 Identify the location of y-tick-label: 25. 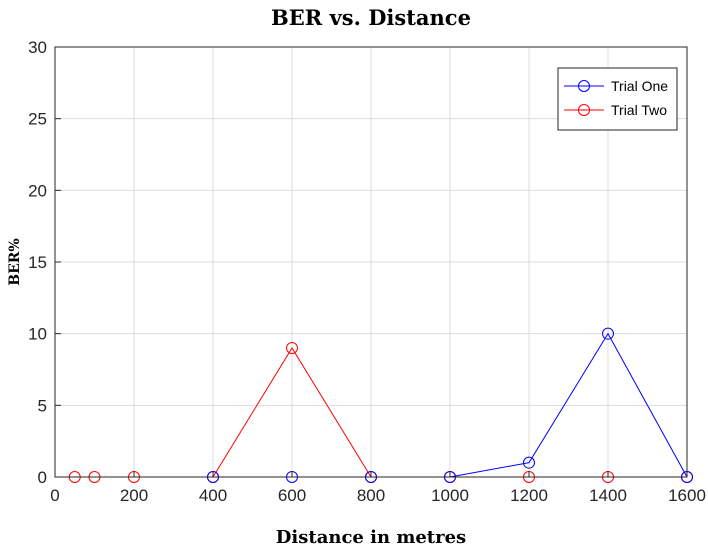
(37, 119).